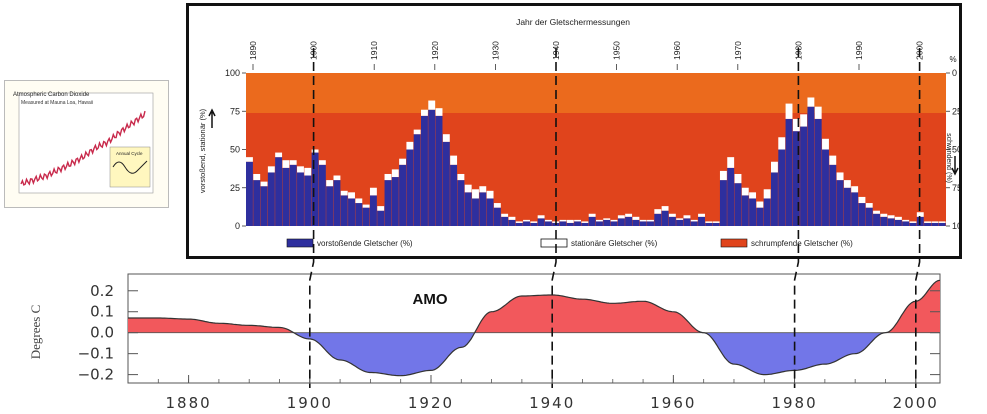 This screenshot has width=987, height=414. What do you see at coordinates (554, 243) in the screenshot?
I see `legend-swatch-stationary` at bounding box center [554, 243].